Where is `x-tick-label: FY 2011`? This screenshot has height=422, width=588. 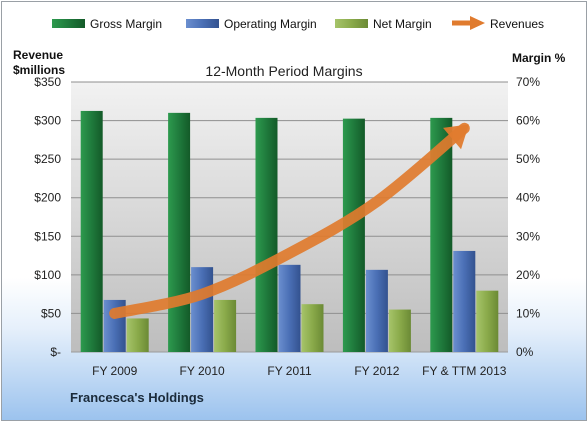
x-tick-label: FY 2011 is located at coordinates (289, 371).